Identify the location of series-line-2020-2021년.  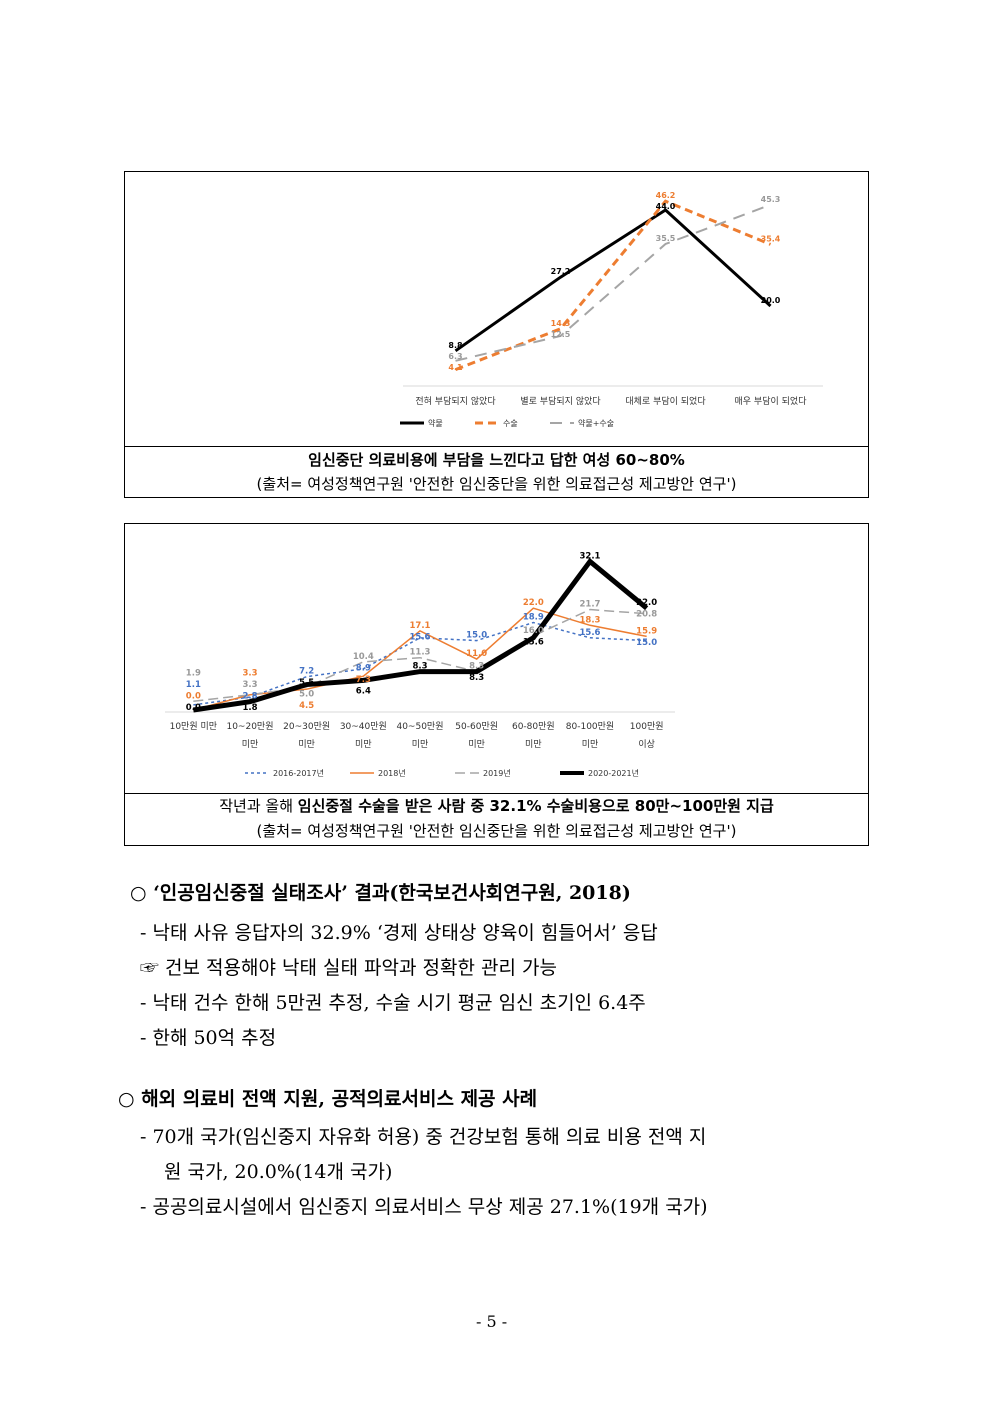
(420, 635).